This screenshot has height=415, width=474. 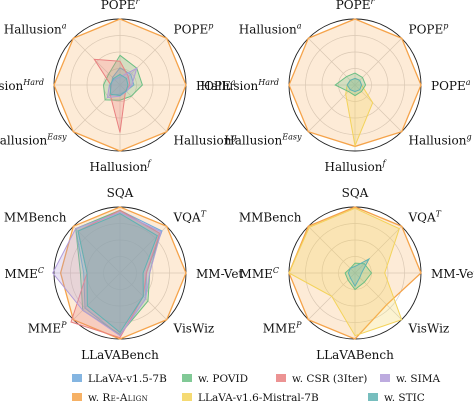 I want to click on legend-item: LLaVA-v1.6-Mistral-7B, so click(x=250, y=398).